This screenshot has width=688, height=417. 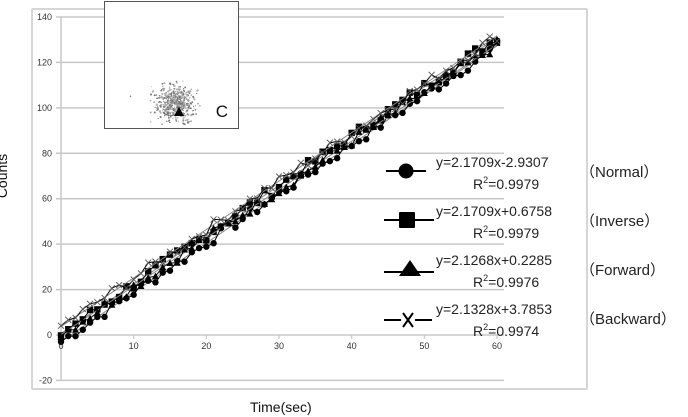 I want to click on legend-item-inverse: y=2.1709x+0.6758 R2=0.9979 （Inverse）, so click(x=536, y=226).